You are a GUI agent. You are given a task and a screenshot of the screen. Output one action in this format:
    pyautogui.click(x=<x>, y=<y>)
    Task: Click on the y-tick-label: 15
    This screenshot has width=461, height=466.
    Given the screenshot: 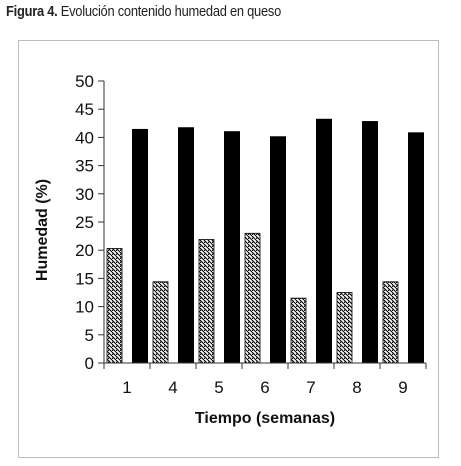 What is the action you would take?
    pyautogui.click(x=84, y=278)
    